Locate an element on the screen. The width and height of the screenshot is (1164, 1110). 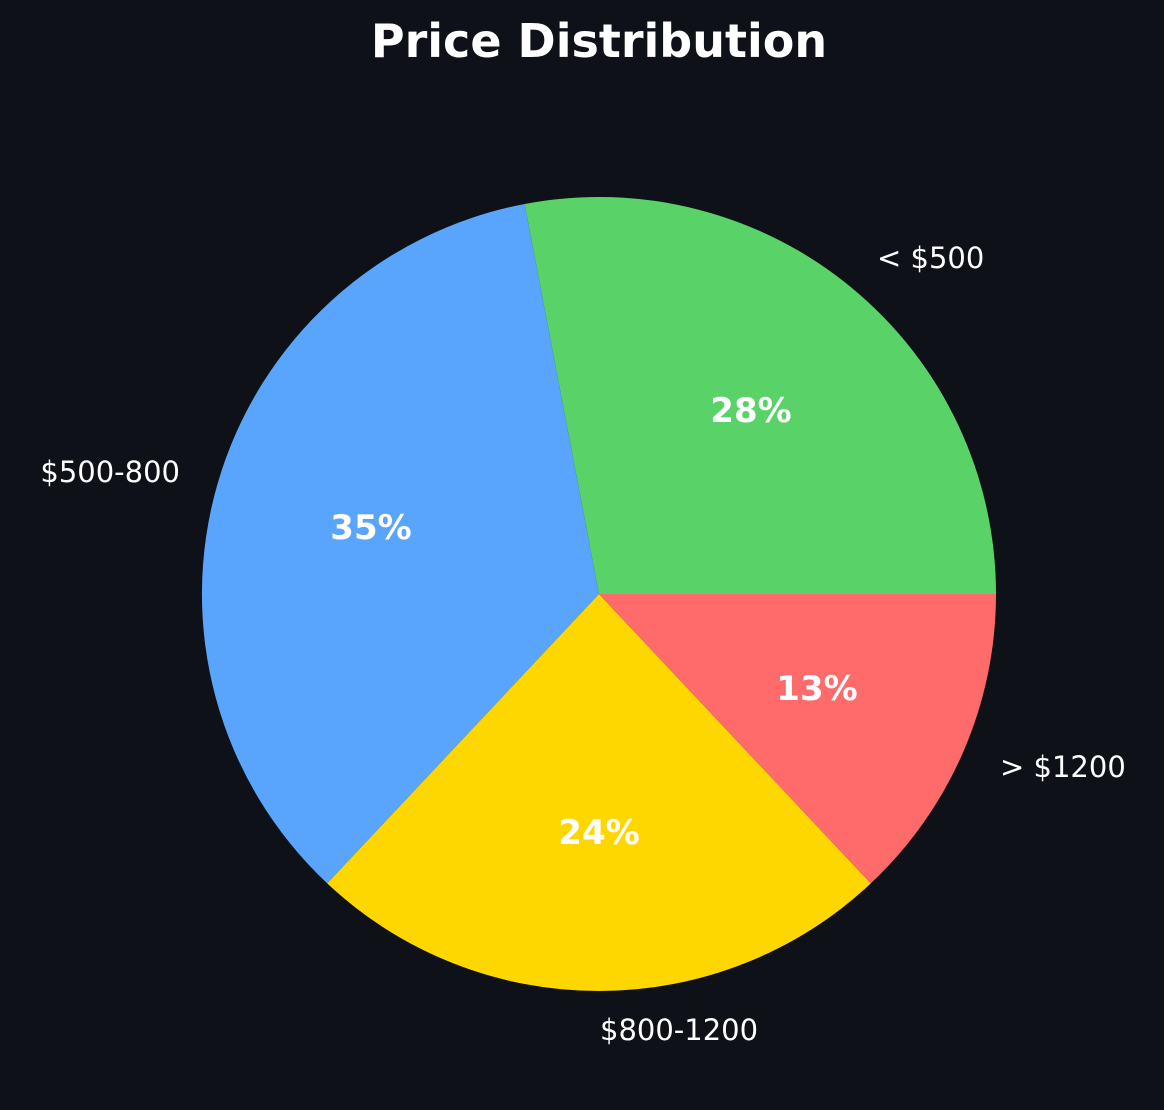
category-label-over-1200: > $1200 is located at coordinates (1063, 767).